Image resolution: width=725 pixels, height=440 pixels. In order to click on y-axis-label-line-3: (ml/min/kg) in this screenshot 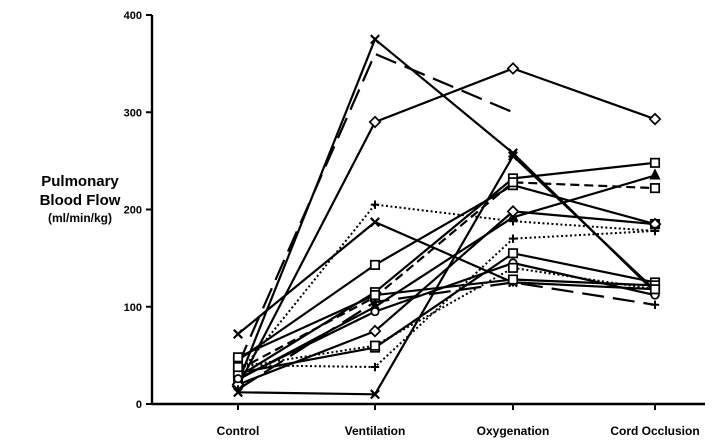, I will do `click(79, 218)`.